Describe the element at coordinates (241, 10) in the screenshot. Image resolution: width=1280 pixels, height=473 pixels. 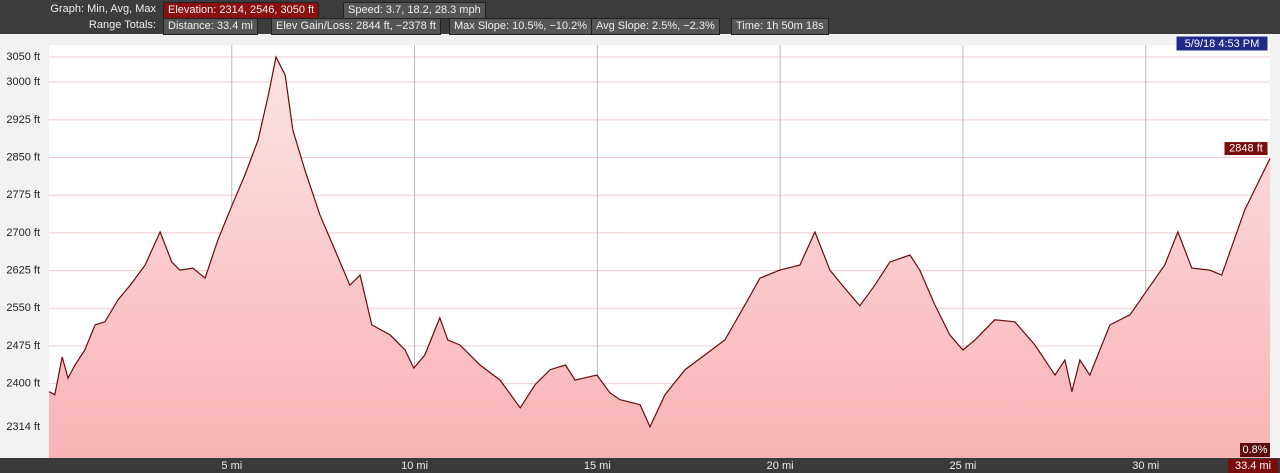
I see `elevation-box: Elevation: 2314, 2546, 3050 ft` at that location.